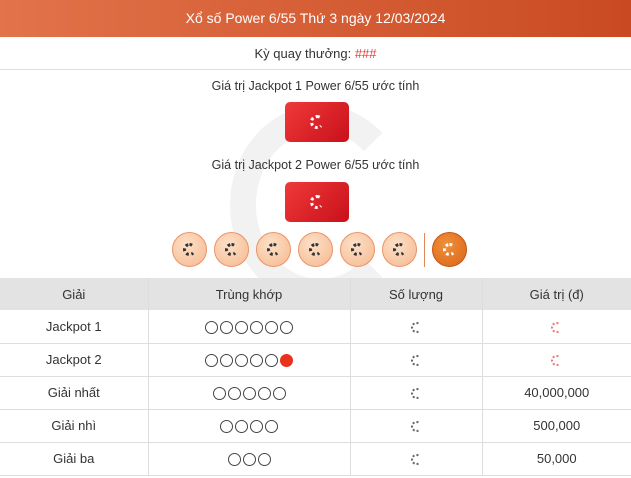  I want to click on jackpot2-value, so click(317, 202).